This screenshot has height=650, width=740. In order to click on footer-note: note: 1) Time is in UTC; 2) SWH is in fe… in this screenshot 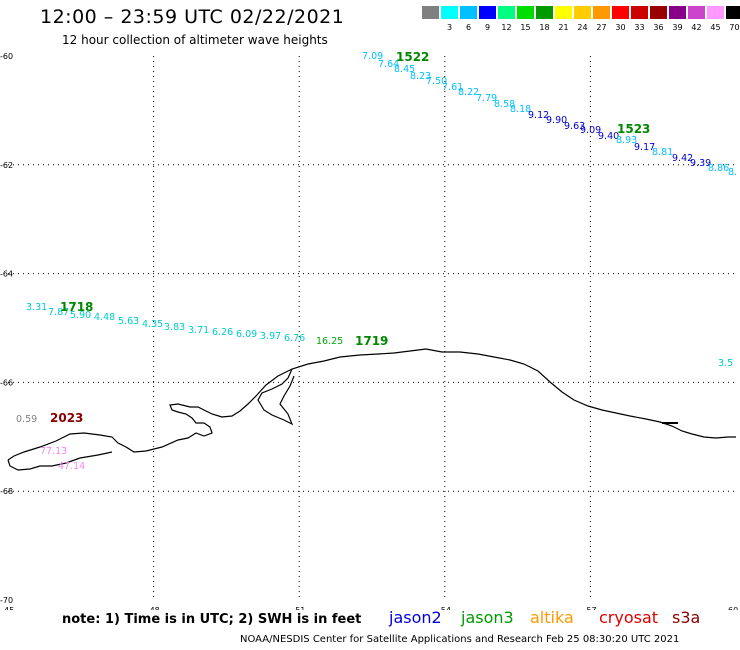, I will do `click(212, 619)`.